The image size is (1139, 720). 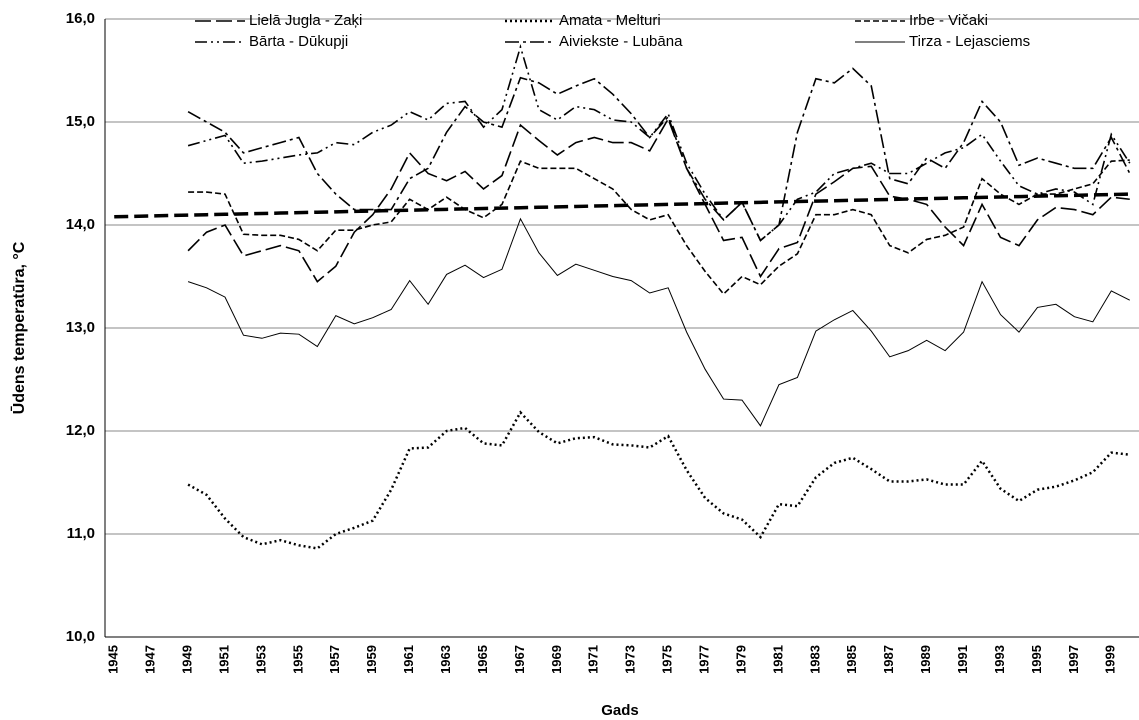 What do you see at coordinates (519, 659) in the screenshot?
I see `x-tick-label: 1967` at bounding box center [519, 659].